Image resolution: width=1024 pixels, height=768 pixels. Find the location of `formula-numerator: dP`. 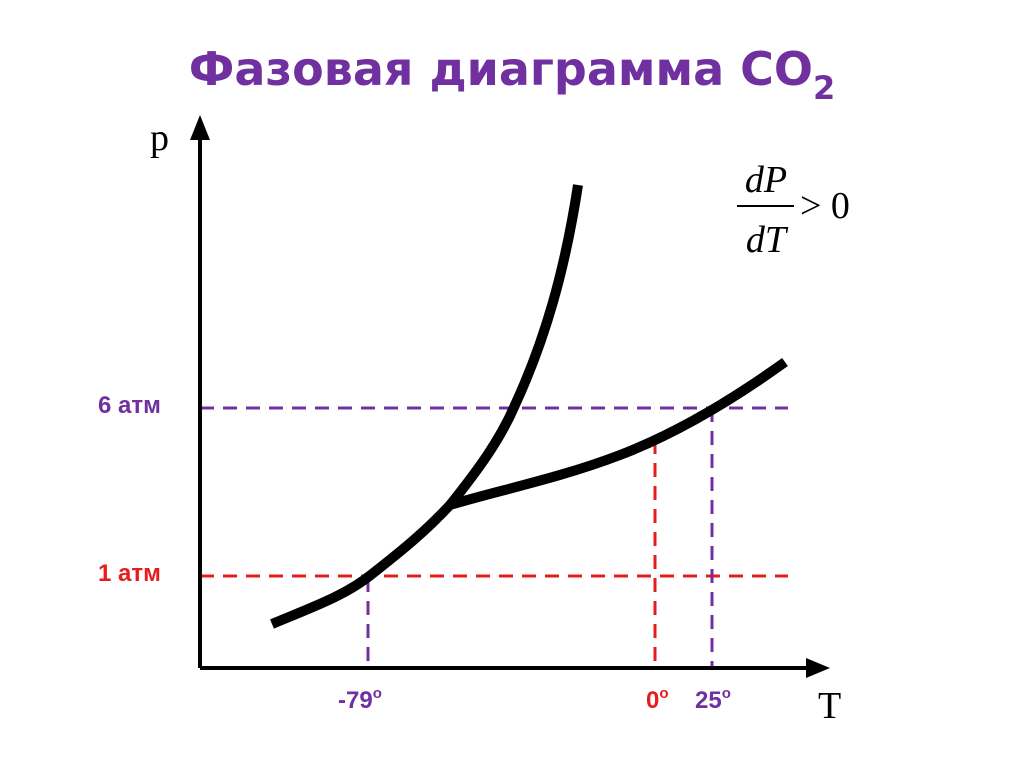

formula-numerator: dP is located at coordinates (766, 180).